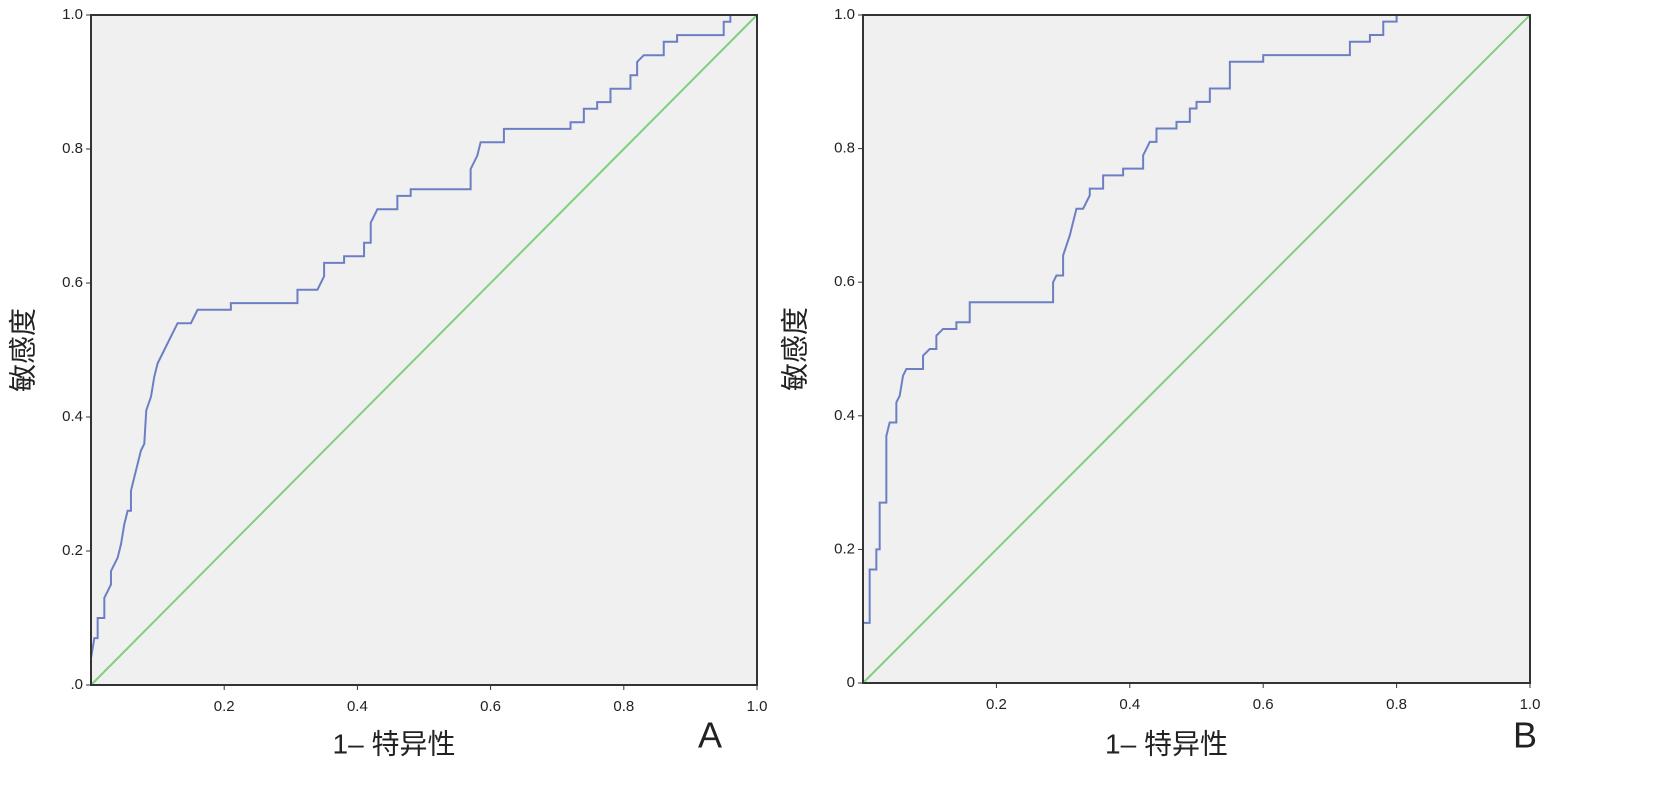 The image size is (1655, 809). What do you see at coordinates (851, 682) in the screenshot?
I see `y-tick-label: 0` at bounding box center [851, 682].